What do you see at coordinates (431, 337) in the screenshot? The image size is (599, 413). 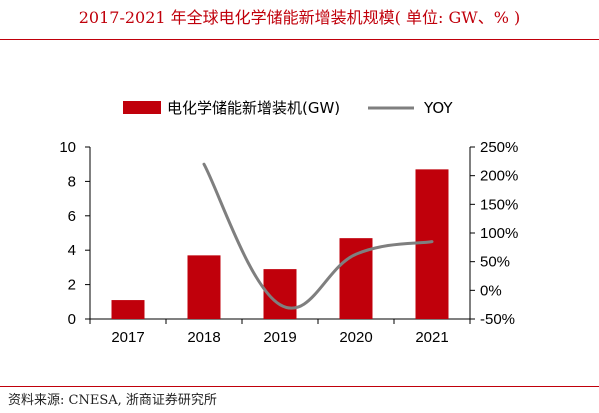 I see `x-axis-tick-label: 2021` at bounding box center [431, 337].